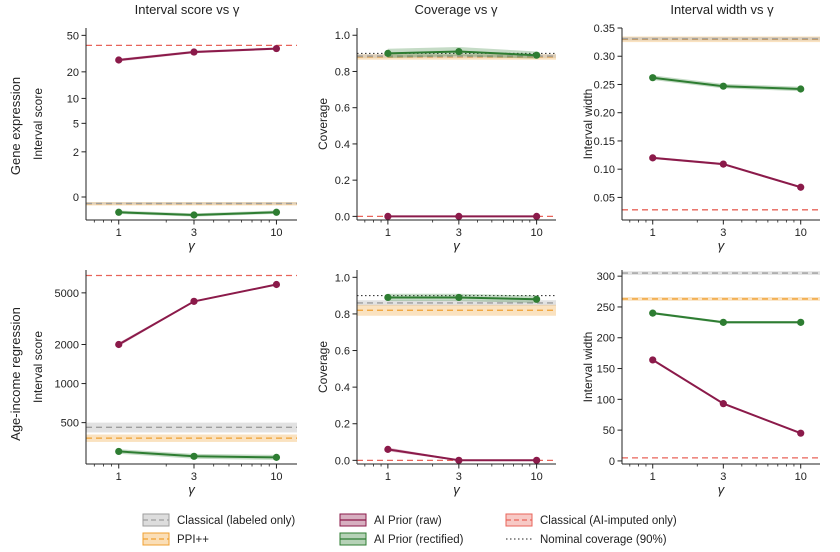 The image size is (840, 552). What do you see at coordinates (604, 114) in the screenshot?
I see `y-tick-label: 0.20` at bounding box center [604, 114].